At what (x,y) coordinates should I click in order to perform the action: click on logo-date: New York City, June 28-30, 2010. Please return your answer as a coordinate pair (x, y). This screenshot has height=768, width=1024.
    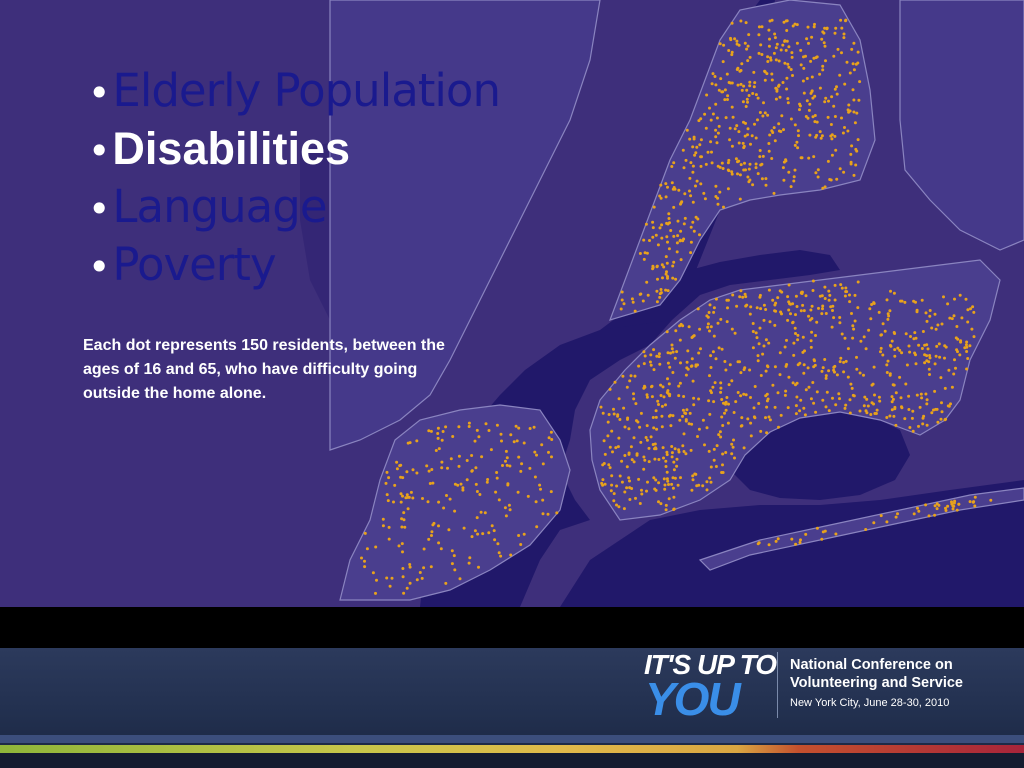
    Looking at the image, I should click on (870, 703).